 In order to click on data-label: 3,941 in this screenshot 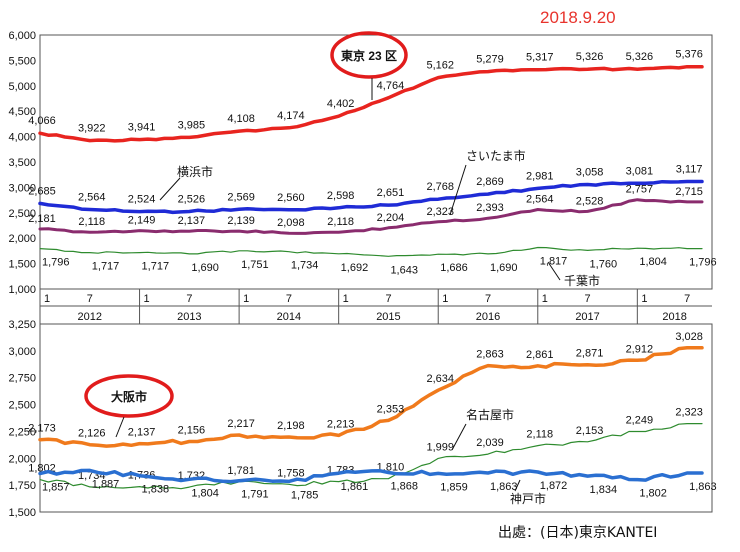, I will do `click(142, 128)`.